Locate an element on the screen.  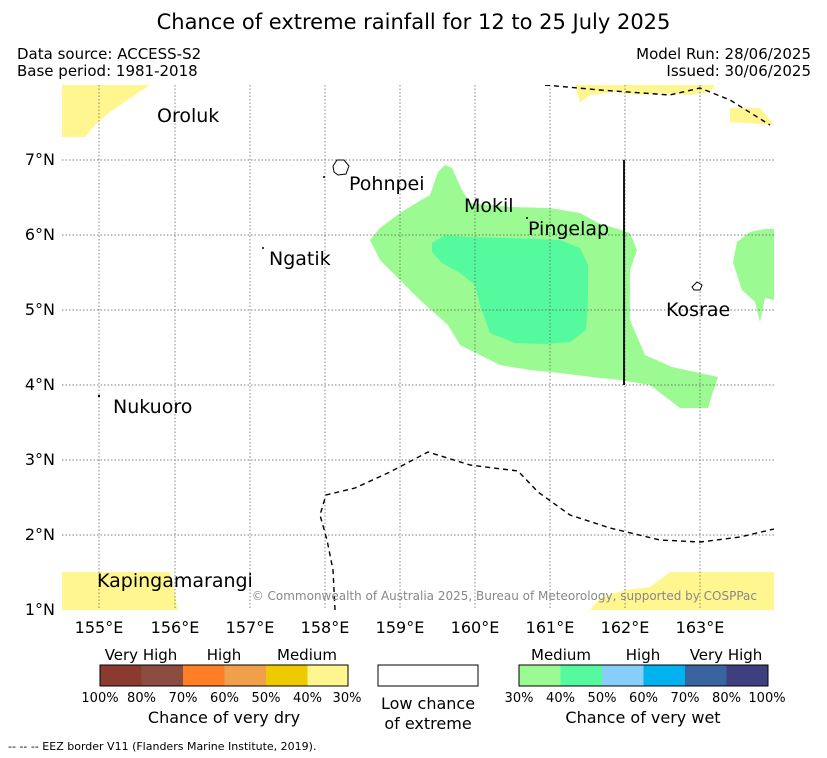
wet-region-east-medium is located at coordinates (753, 275).